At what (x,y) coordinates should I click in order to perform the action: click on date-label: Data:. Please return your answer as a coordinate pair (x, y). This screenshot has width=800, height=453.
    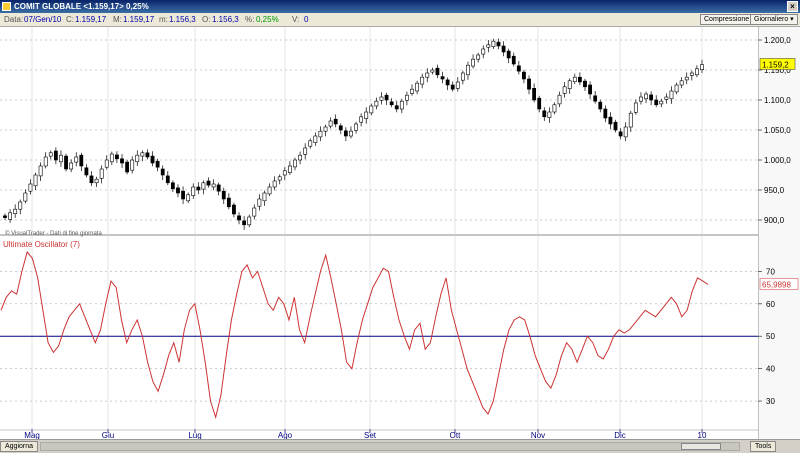
    Looking at the image, I should click on (14, 19).